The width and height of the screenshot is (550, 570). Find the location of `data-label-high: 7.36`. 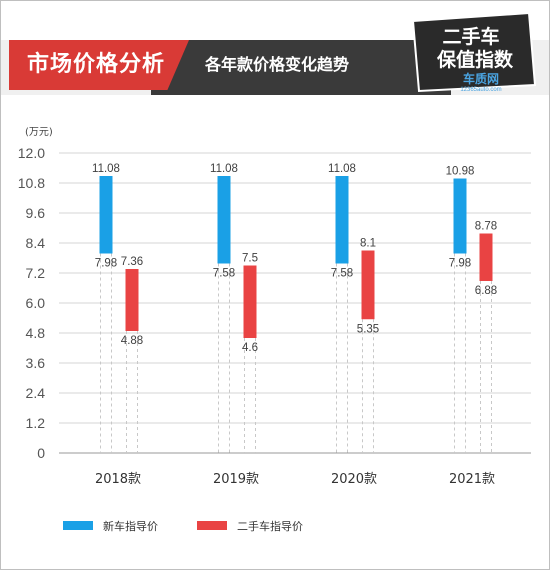

data-label-high: 7.36 is located at coordinates (132, 262).